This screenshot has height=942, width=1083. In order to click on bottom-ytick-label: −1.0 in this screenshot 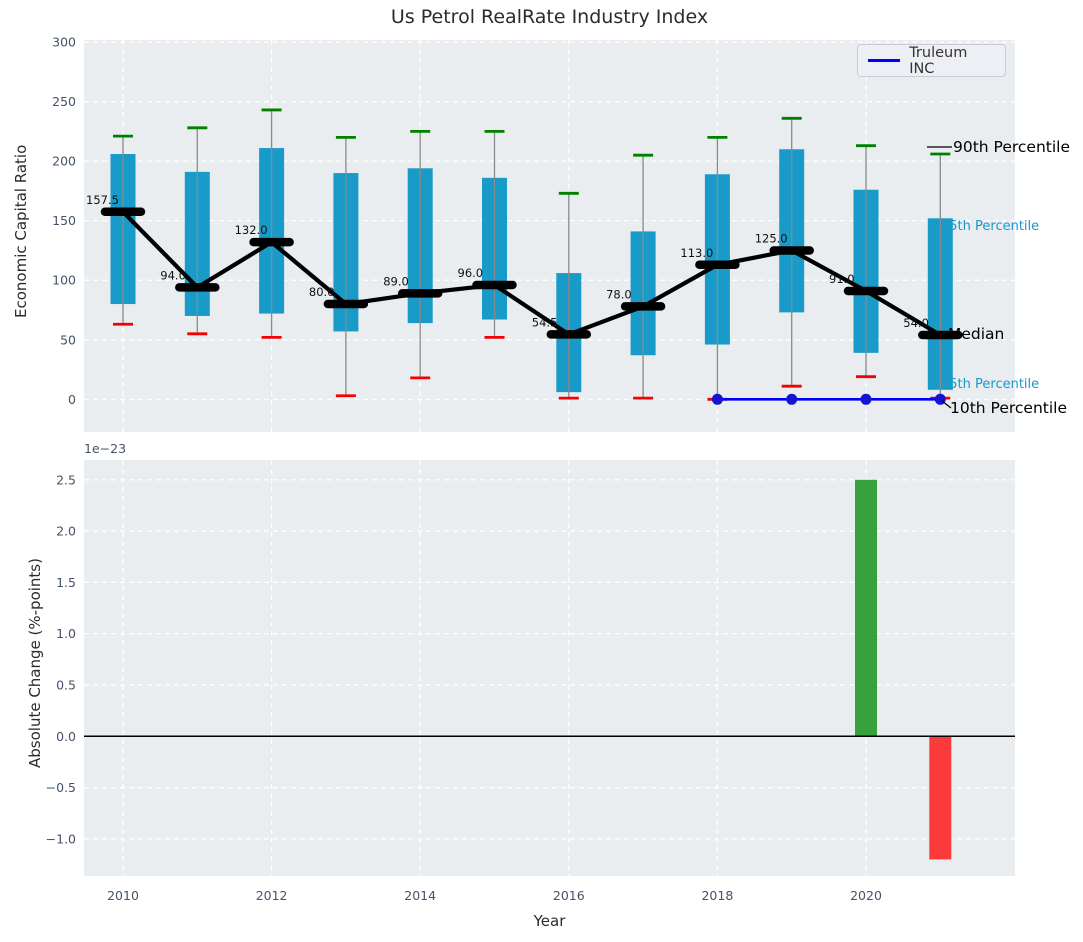, I will do `click(61, 838)`.